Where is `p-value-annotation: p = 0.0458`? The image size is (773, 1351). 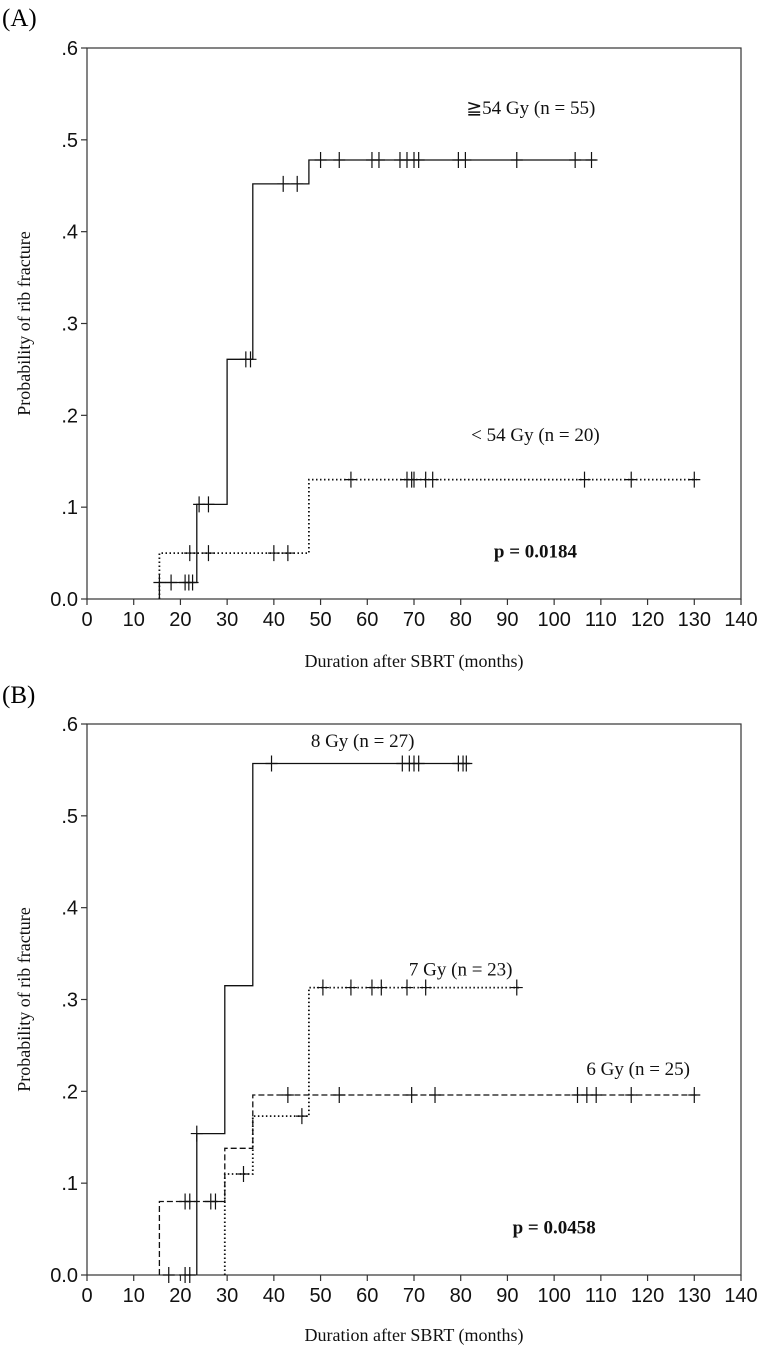 p-value-annotation: p = 0.0458 is located at coordinates (554, 1228).